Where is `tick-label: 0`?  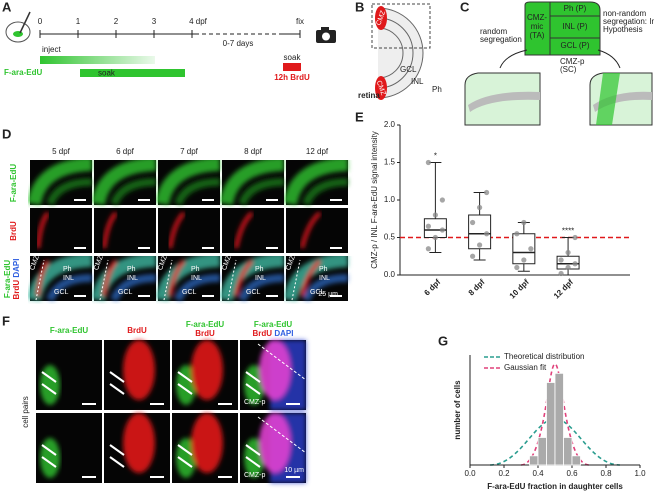 tick-label: 0 is located at coordinates (40, 21).